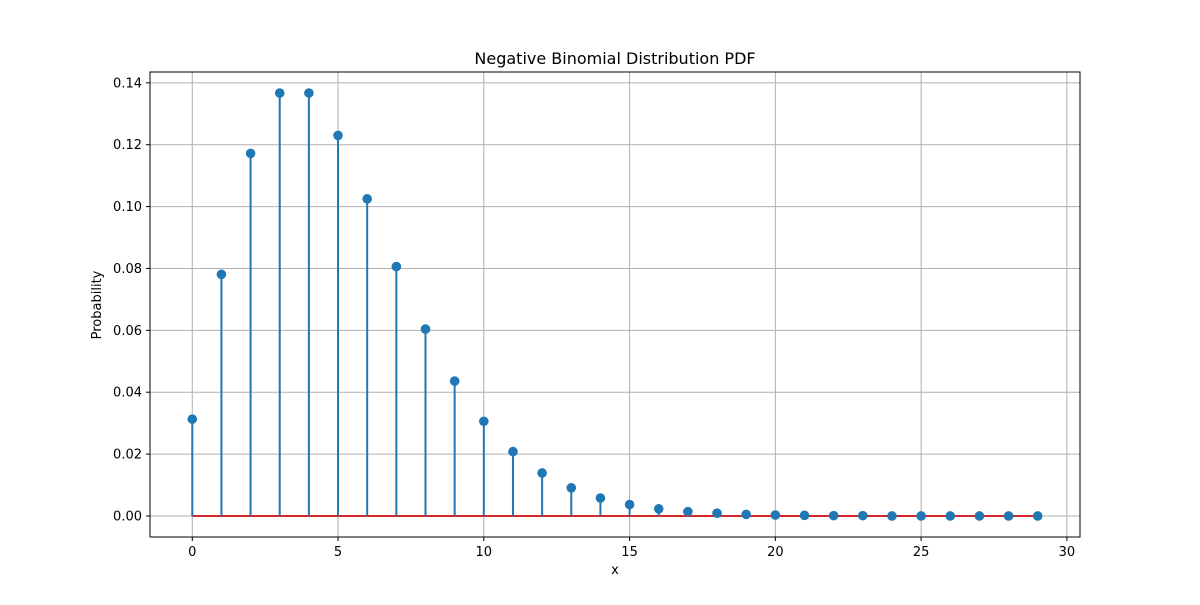 The height and width of the screenshot is (605, 1200). What do you see at coordinates (127, 516) in the screenshot?
I see `y-tick-label: 0.00` at bounding box center [127, 516].